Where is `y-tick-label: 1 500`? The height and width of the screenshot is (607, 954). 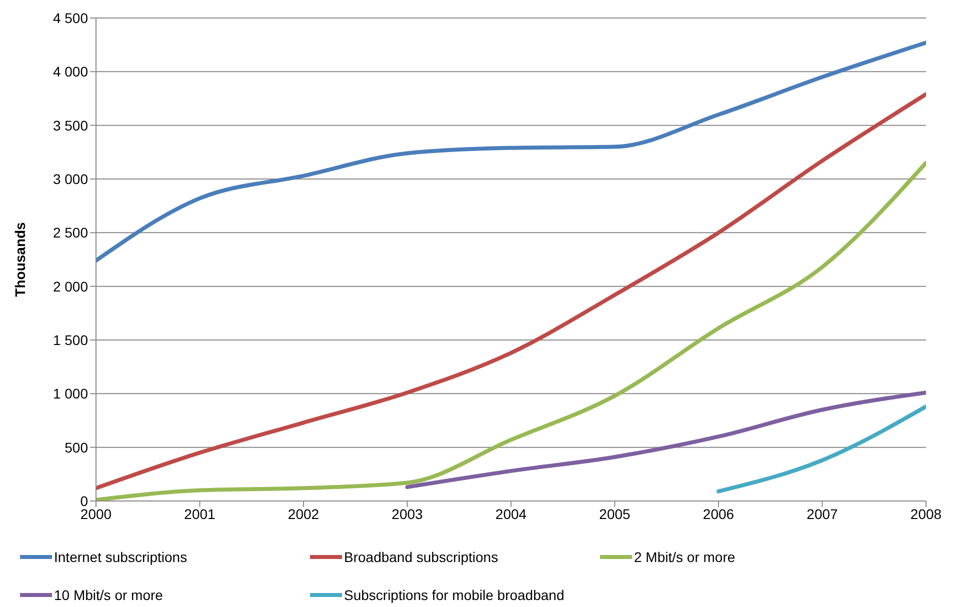
y-tick-label: 1 500 is located at coordinates (70, 340).